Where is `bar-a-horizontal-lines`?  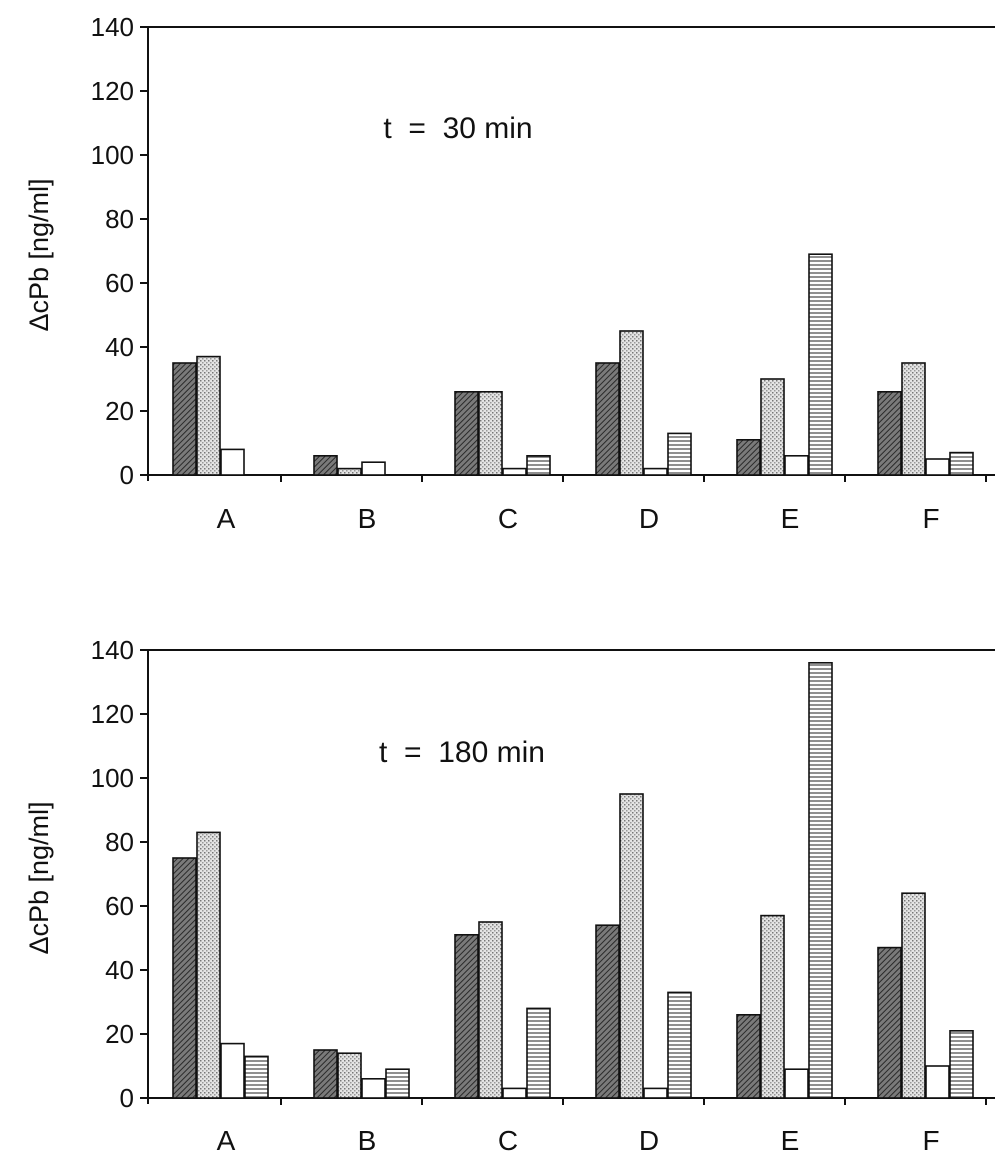 bar-a-horizontal-lines is located at coordinates (256, 1077).